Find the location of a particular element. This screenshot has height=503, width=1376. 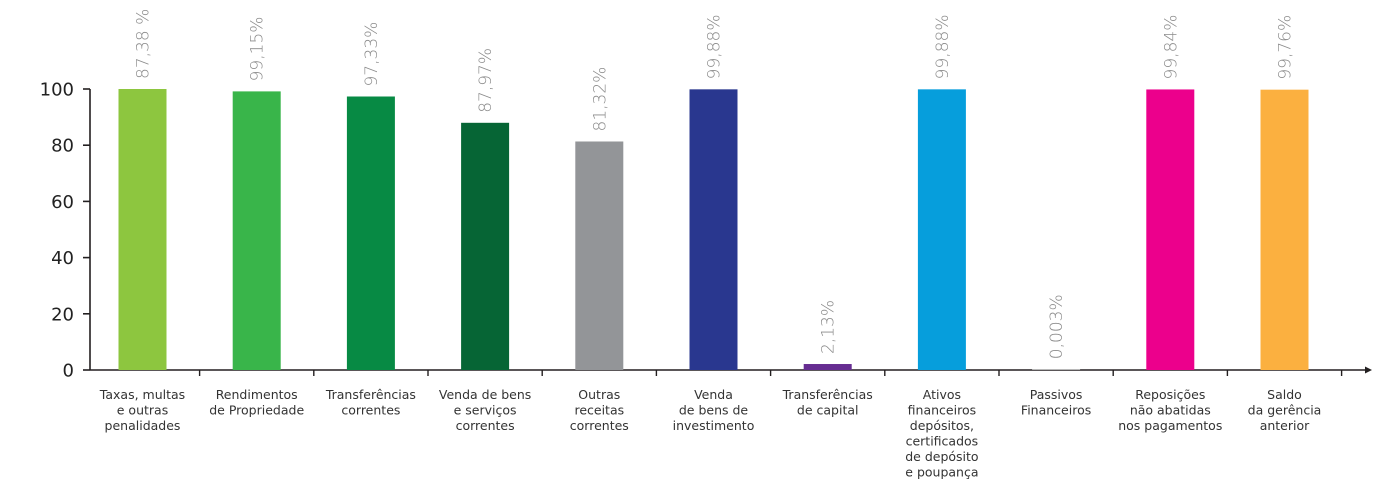

category-label-line: receitas is located at coordinates (599, 410).